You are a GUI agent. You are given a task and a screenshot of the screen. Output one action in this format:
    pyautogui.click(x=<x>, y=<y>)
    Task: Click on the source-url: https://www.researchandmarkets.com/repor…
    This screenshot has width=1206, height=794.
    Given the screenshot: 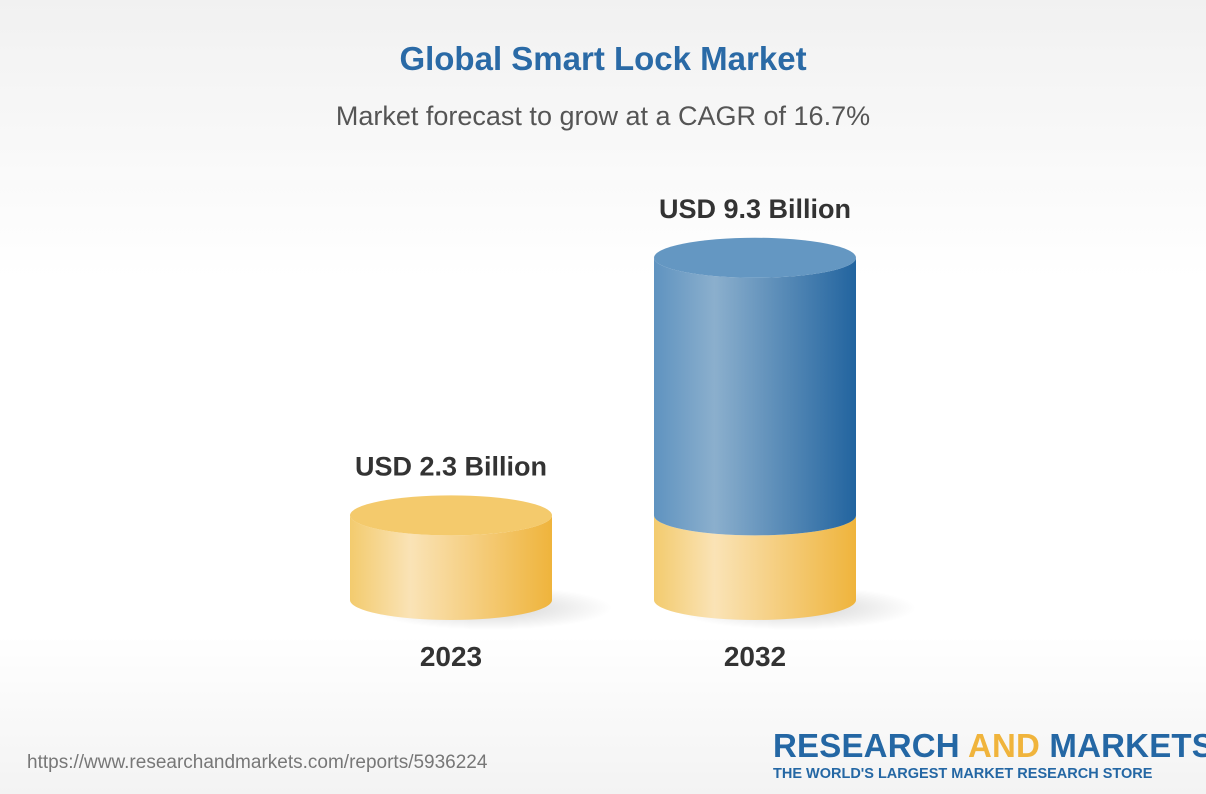 What is the action you would take?
    pyautogui.click(x=257, y=762)
    